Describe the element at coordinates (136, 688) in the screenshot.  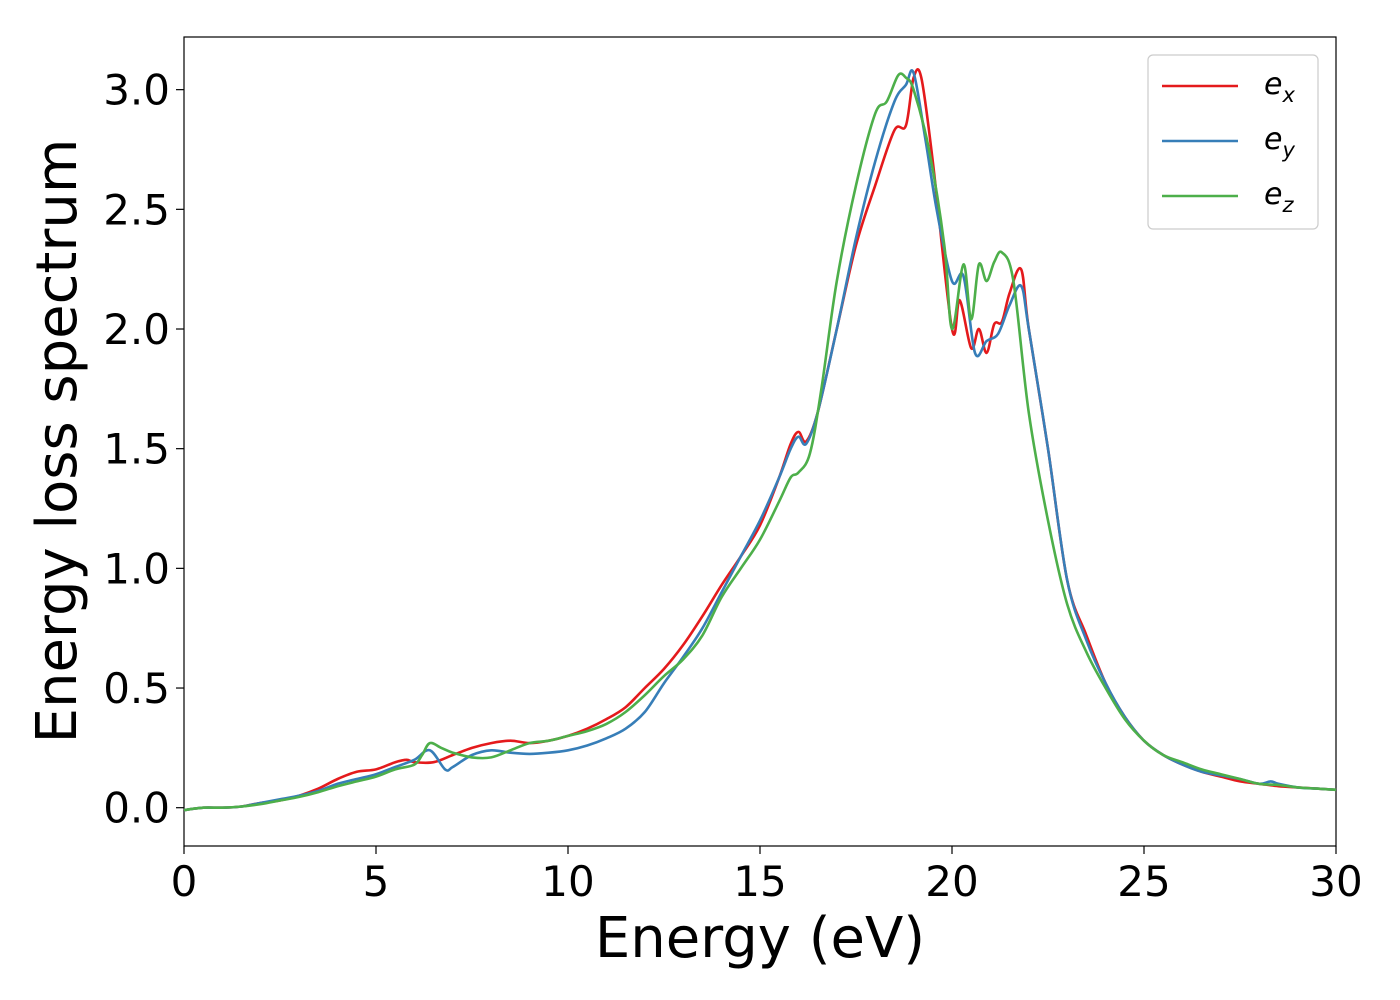
I see `y-tick-label: 0.5` at that location.